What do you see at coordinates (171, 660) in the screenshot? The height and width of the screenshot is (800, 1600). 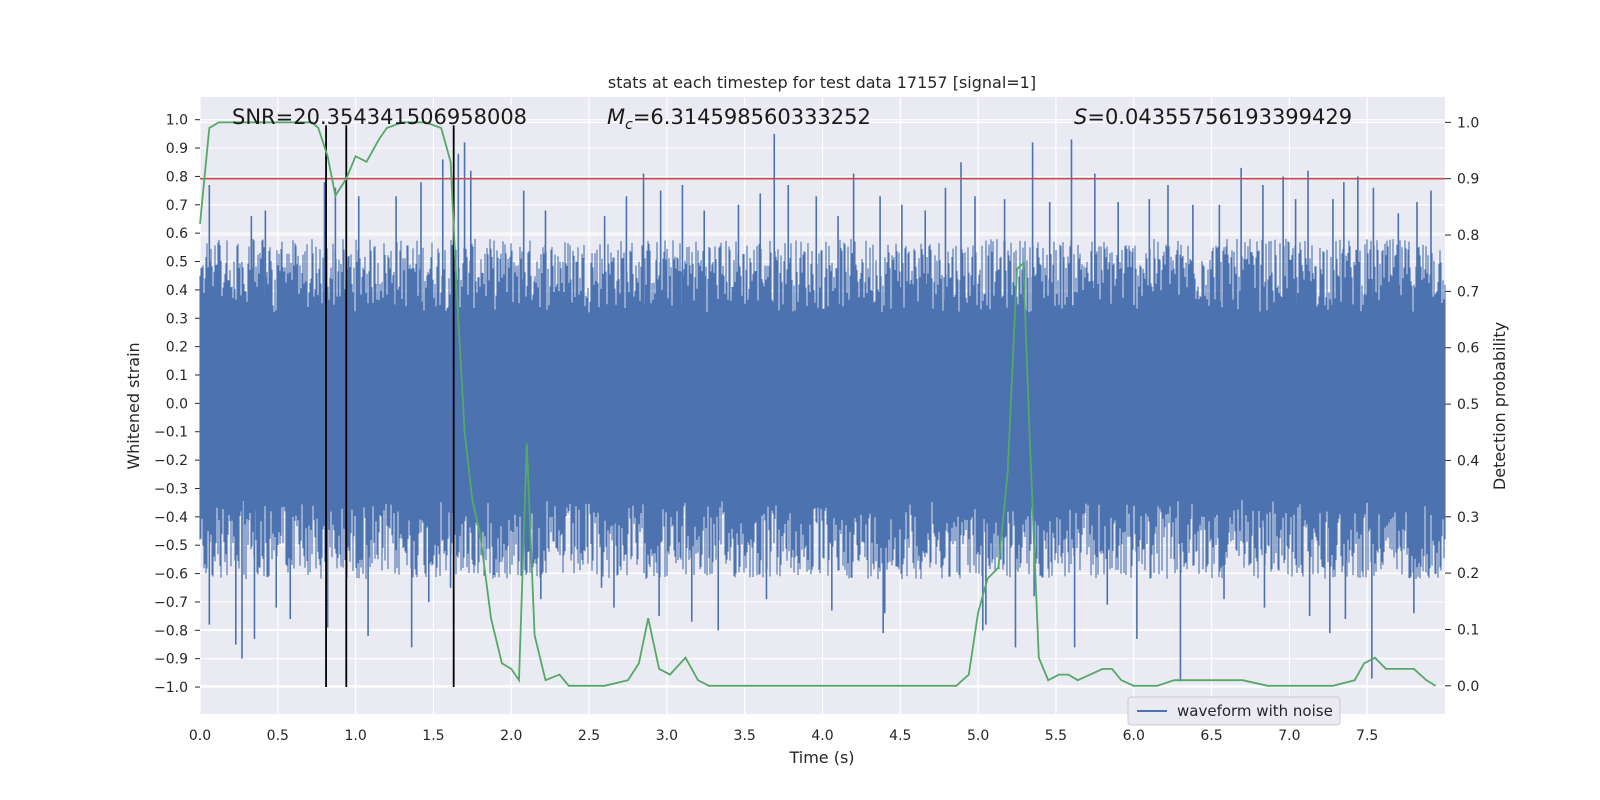 I see `y-left-tick-label: −0.9` at bounding box center [171, 660].